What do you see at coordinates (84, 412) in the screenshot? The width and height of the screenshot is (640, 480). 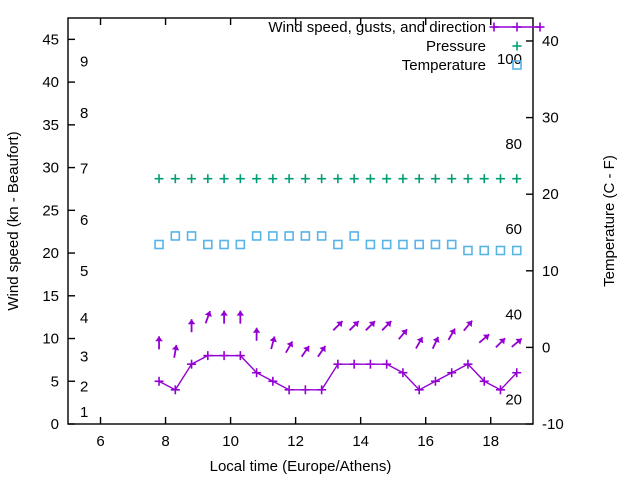 I see `beaufort-scale-label: 1` at bounding box center [84, 412].